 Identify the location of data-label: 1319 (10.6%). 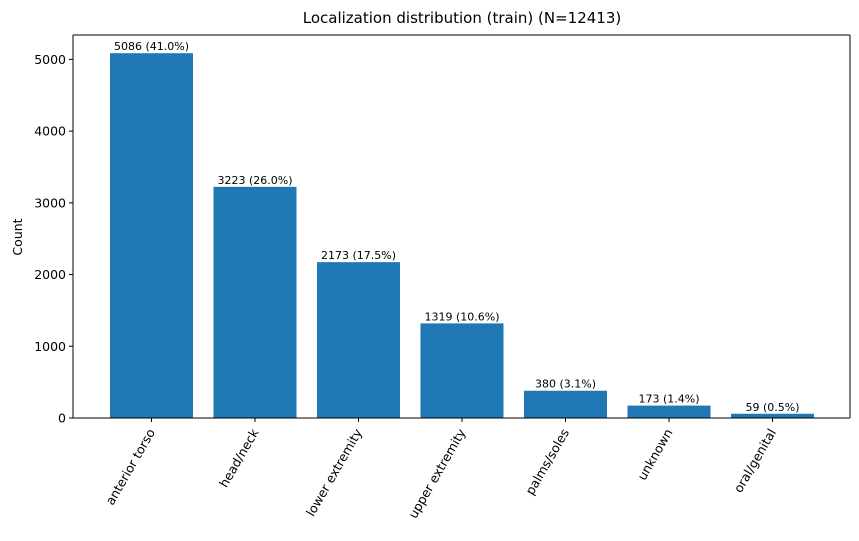
(461, 316).